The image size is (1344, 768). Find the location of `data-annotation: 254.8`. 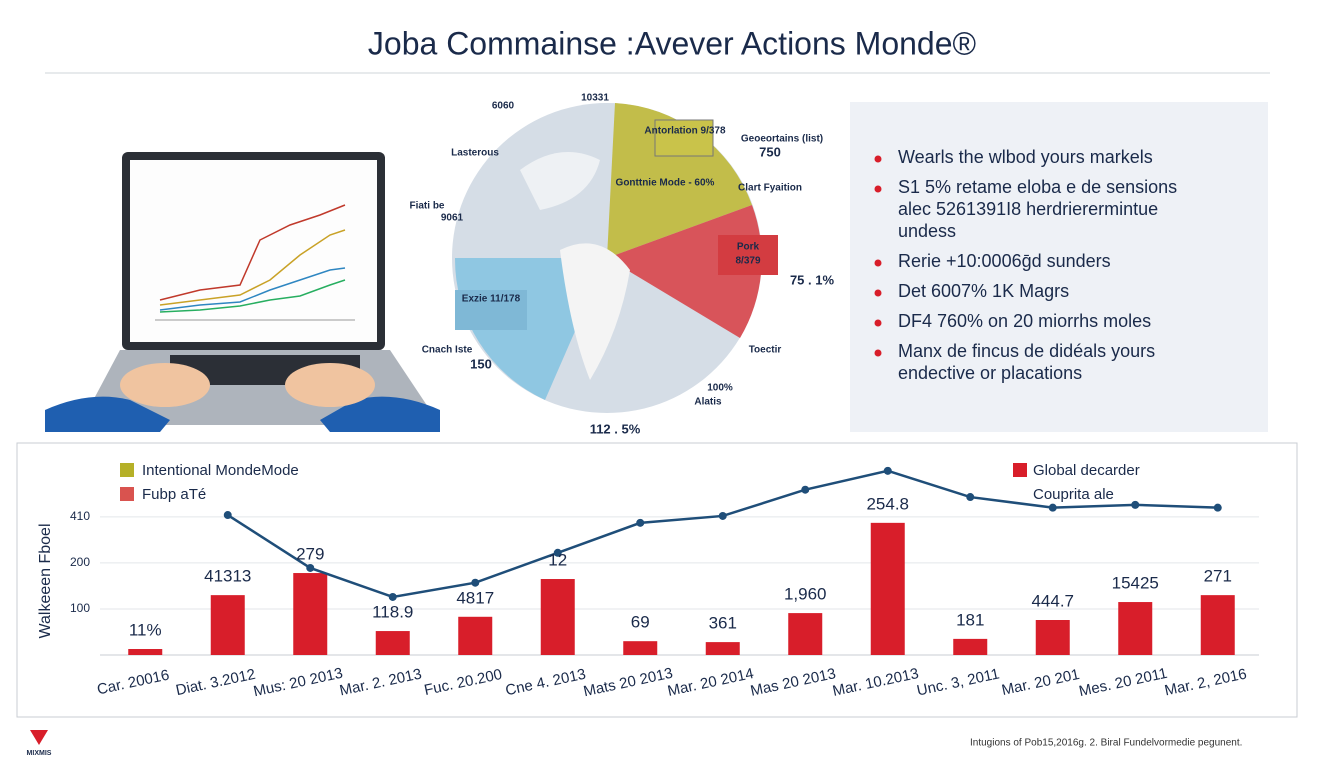

data-annotation: 254.8 is located at coordinates (887, 503).